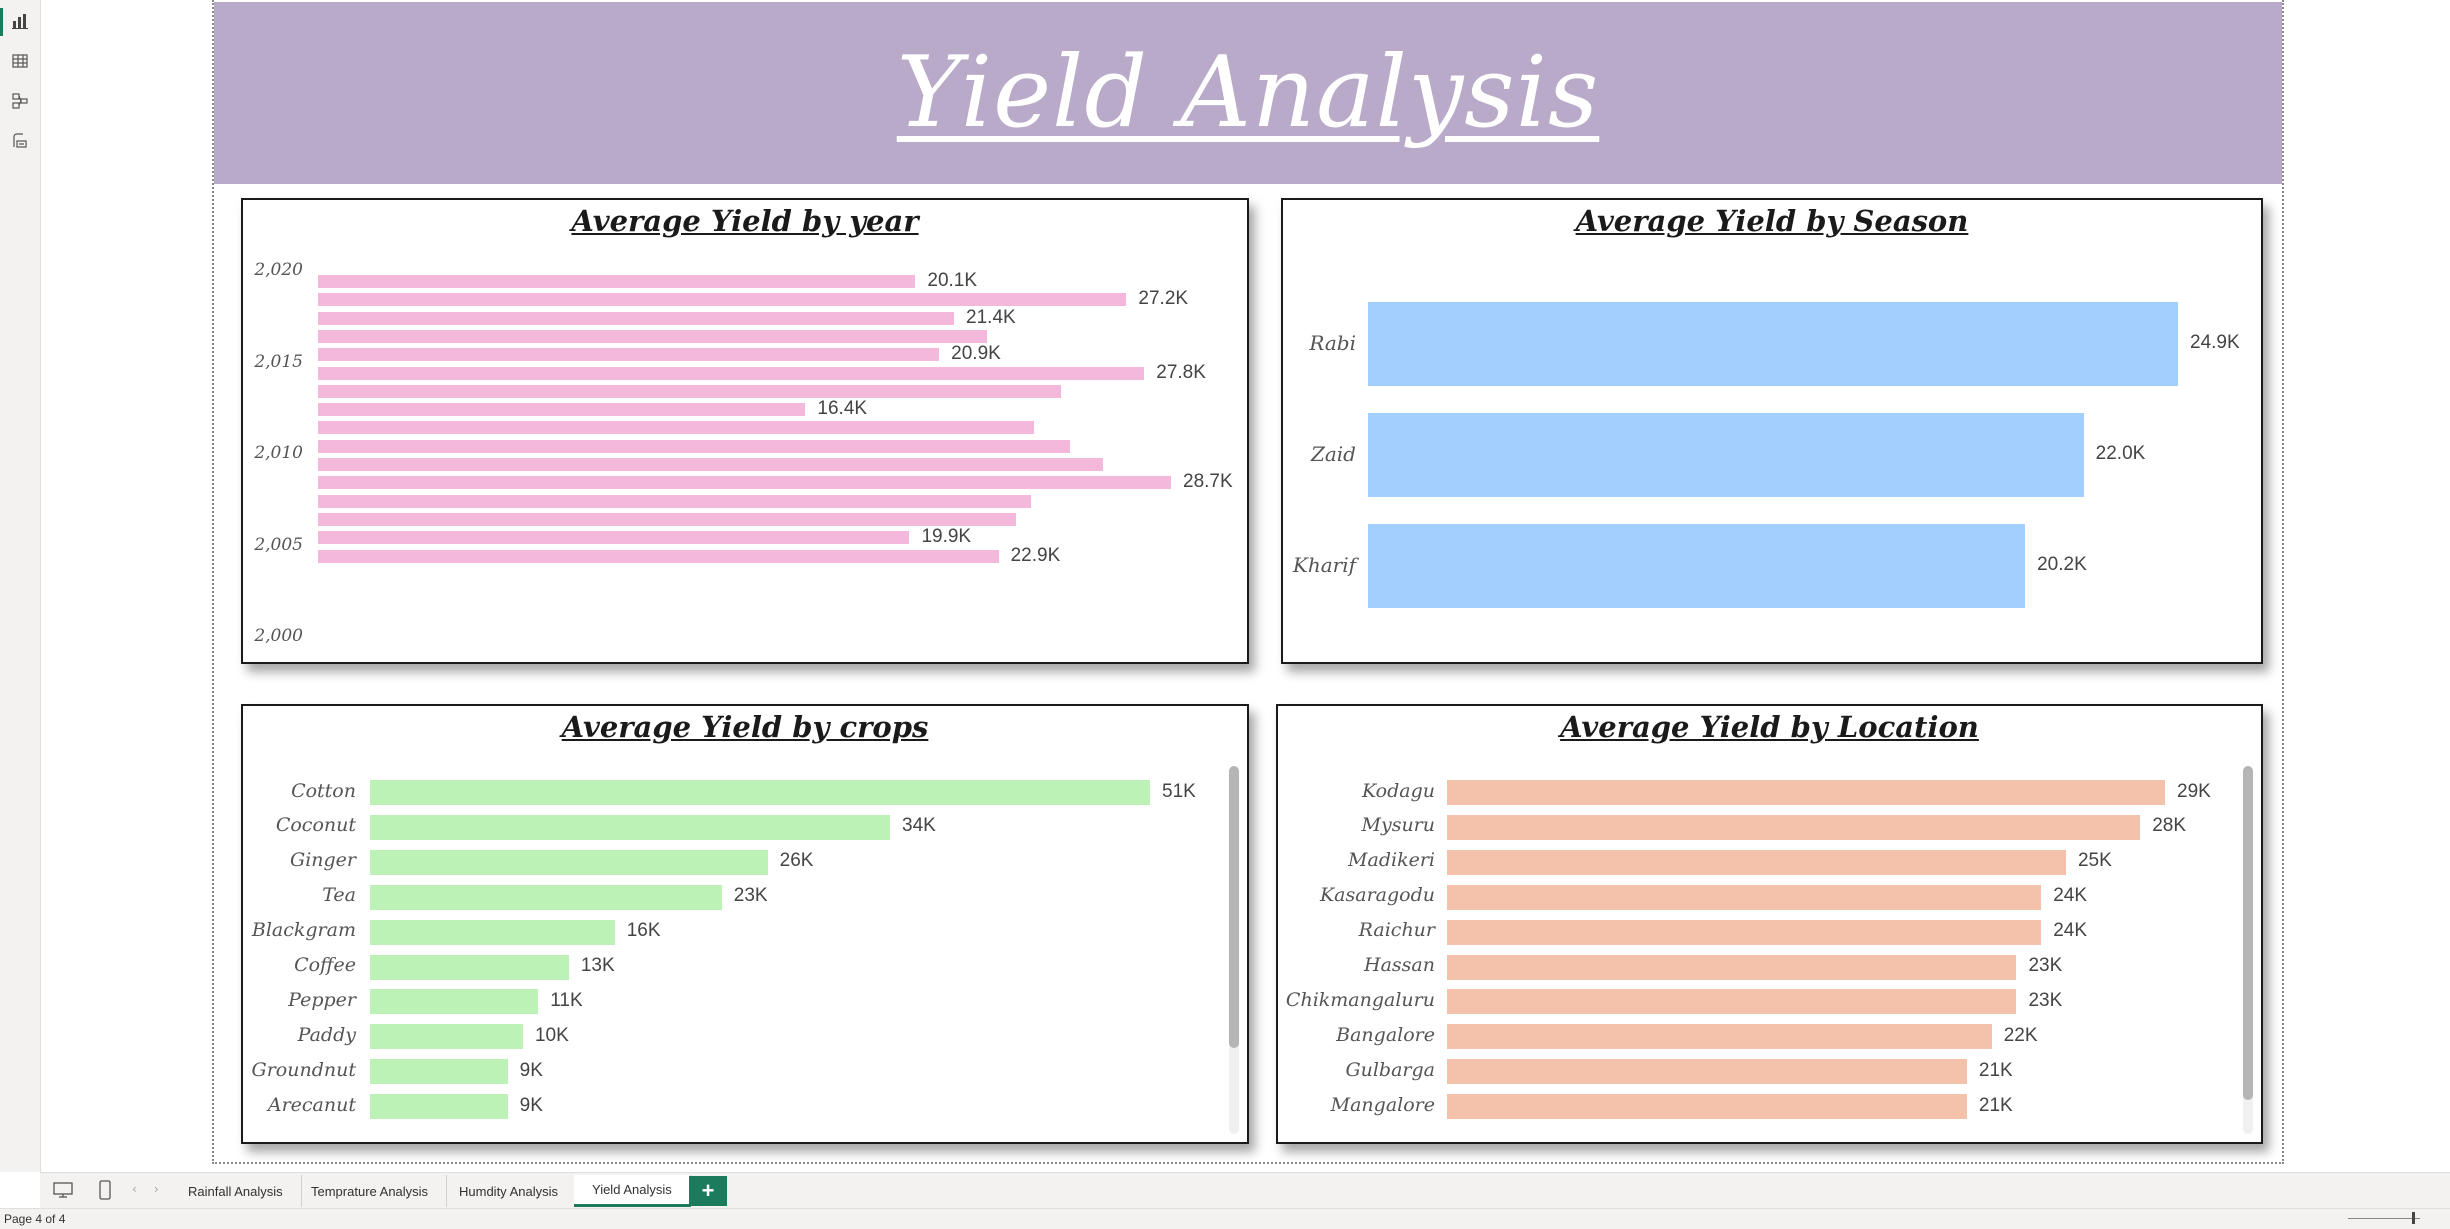 The width and height of the screenshot is (2450, 1229). Describe the element at coordinates (278, 544) in the screenshot. I see `year-tick-label: 2,005` at that location.